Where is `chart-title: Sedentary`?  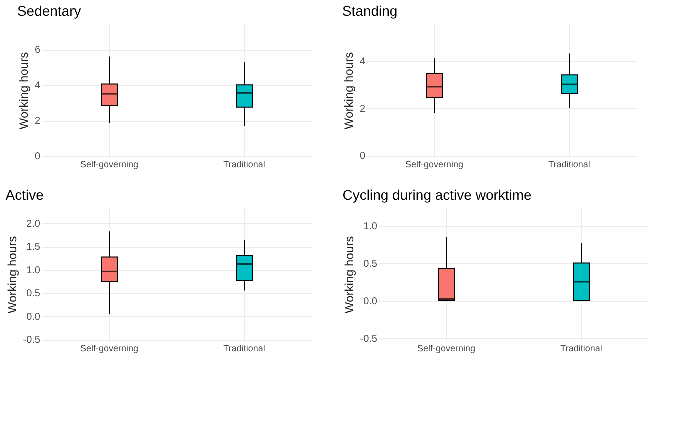 chart-title: Sedentary is located at coordinates (49, 11).